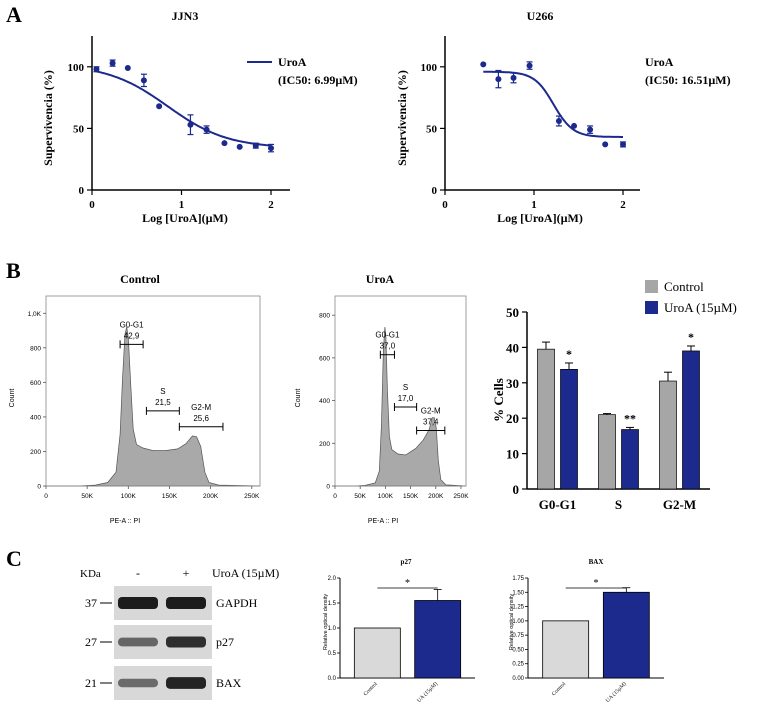 The height and width of the screenshot is (710, 777). What do you see at coordinates (387, 335) in the screenshot?
I see `hist-uroa-gate-name: G0-G1` at bounding box center [387, 335].